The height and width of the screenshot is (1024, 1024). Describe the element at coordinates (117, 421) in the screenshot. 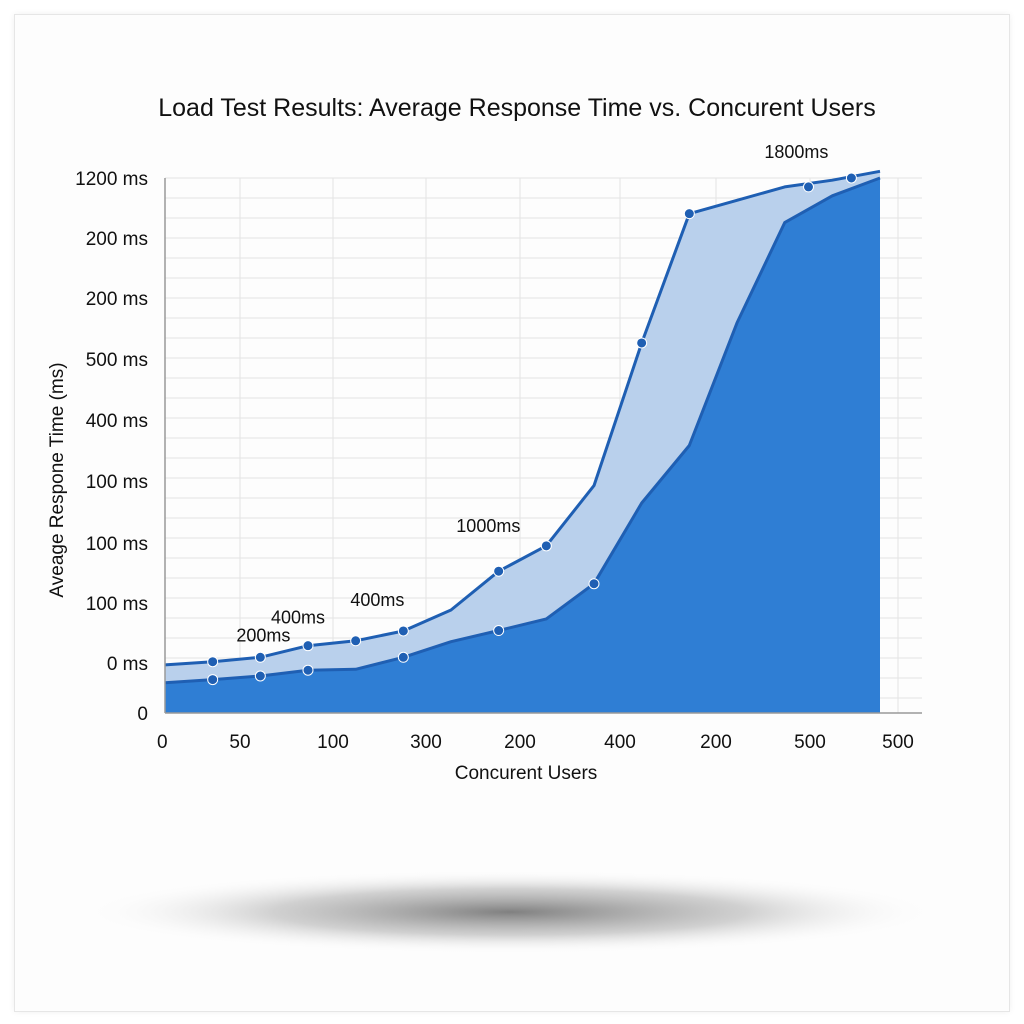

I see `y-tick-label: 400 ms` at that location.